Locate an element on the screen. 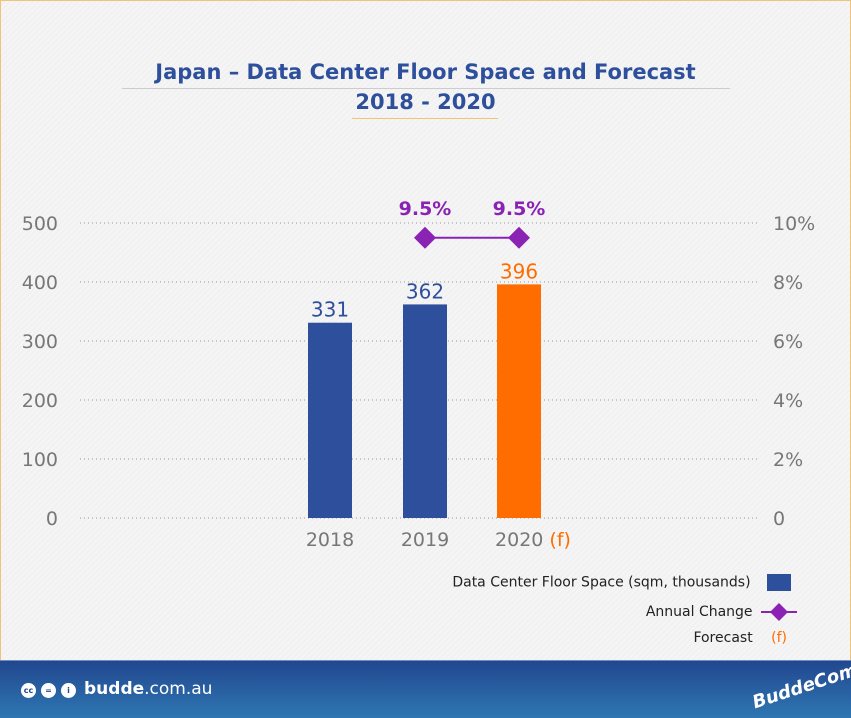 Image resolution: width=851 pixels, height=718 pixels. by-icon: i is located at coordinates (68, 690).